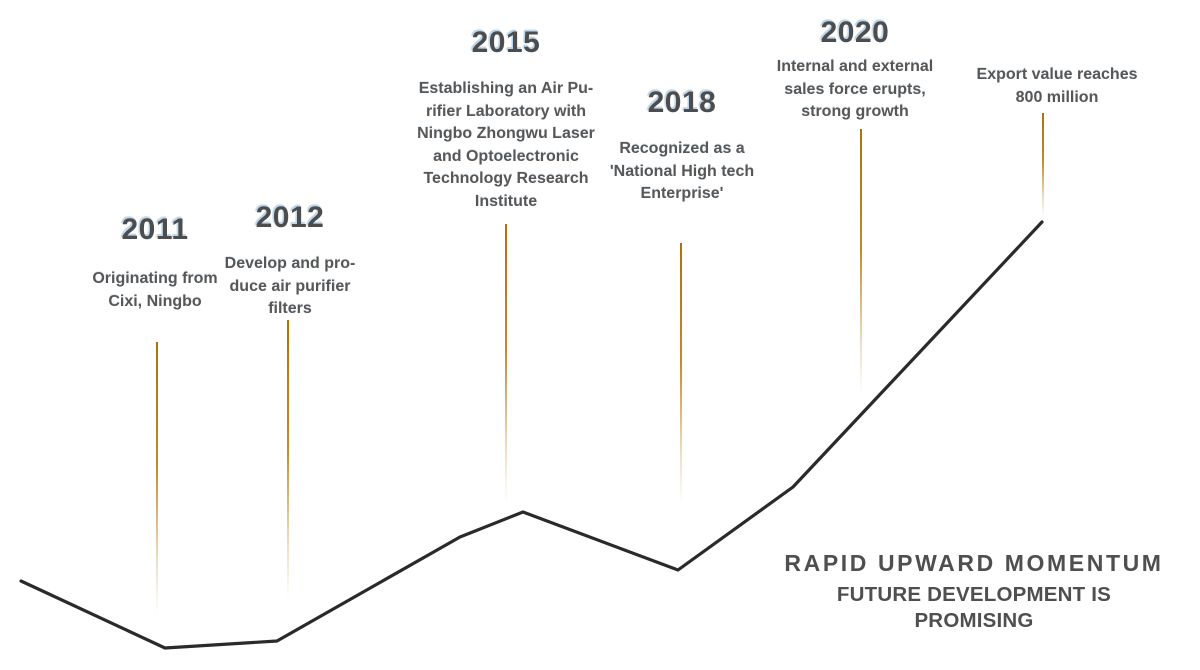  What do you see at coordinates (506, 364) in the screenshot?
I see `connector-line-2015` at bounding box center [506, 364].